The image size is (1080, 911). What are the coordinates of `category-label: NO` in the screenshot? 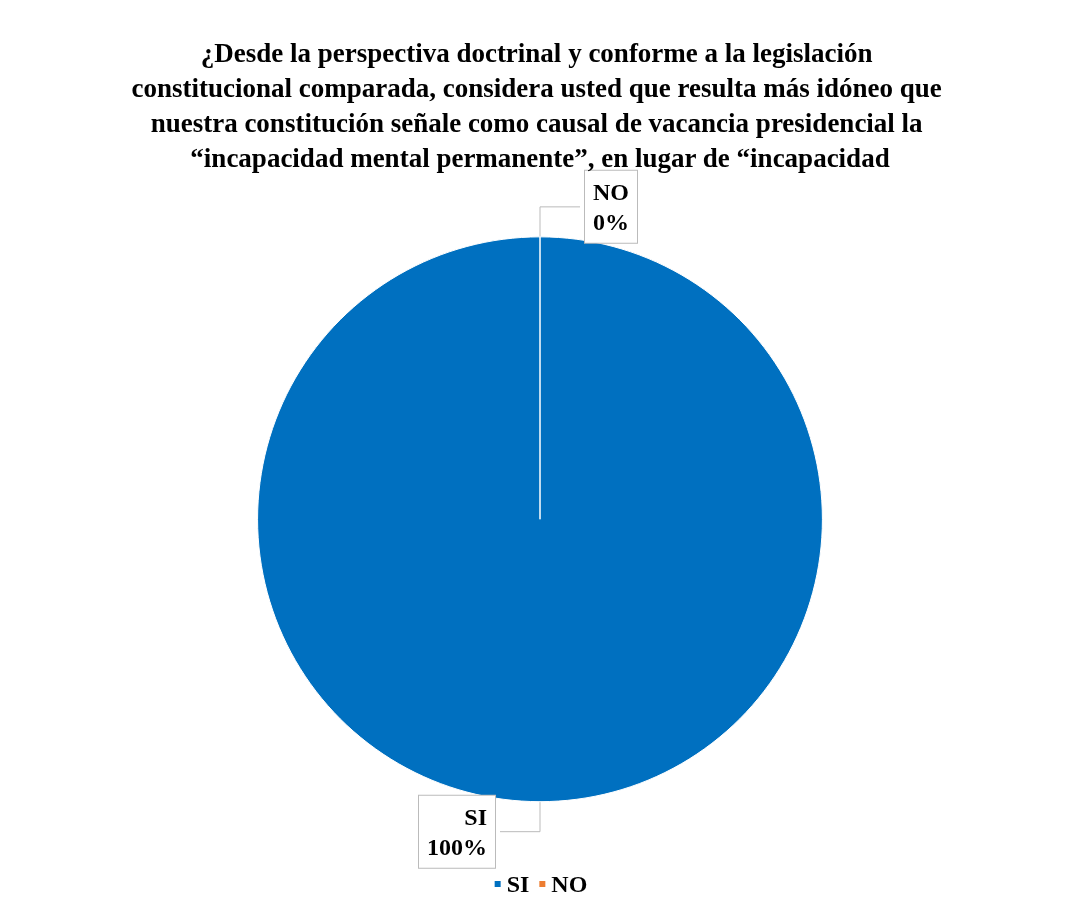 It's located at (611, 191).